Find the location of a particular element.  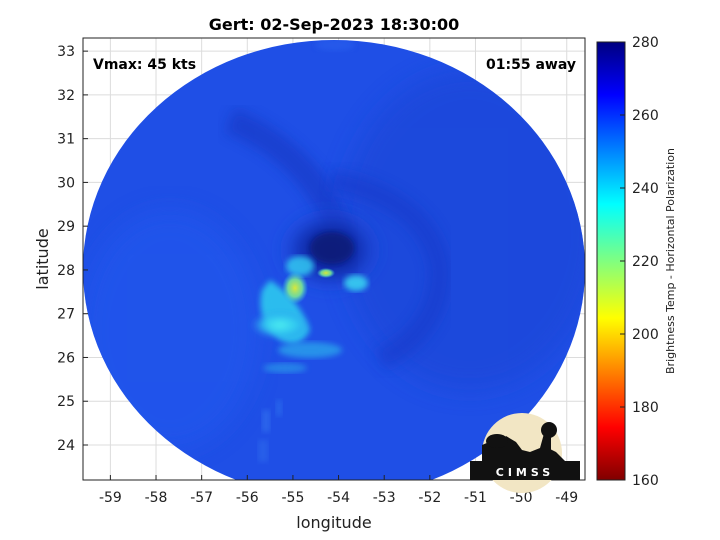

warm-patch-north is located at coordinates (300, 266).